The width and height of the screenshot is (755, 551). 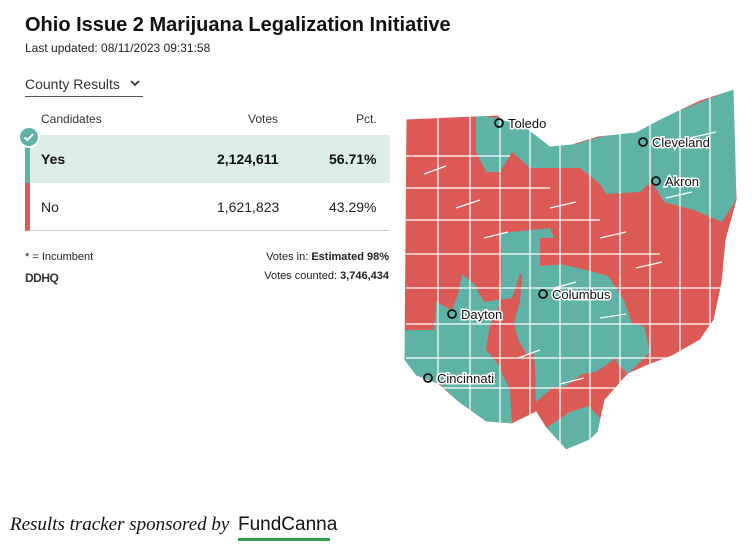 What do you see at coordinates (118, 48) in the screenshot?
I see `last-updated: Last updated: 08/11/2023 09:31:58` at bounding box center [118, 48].